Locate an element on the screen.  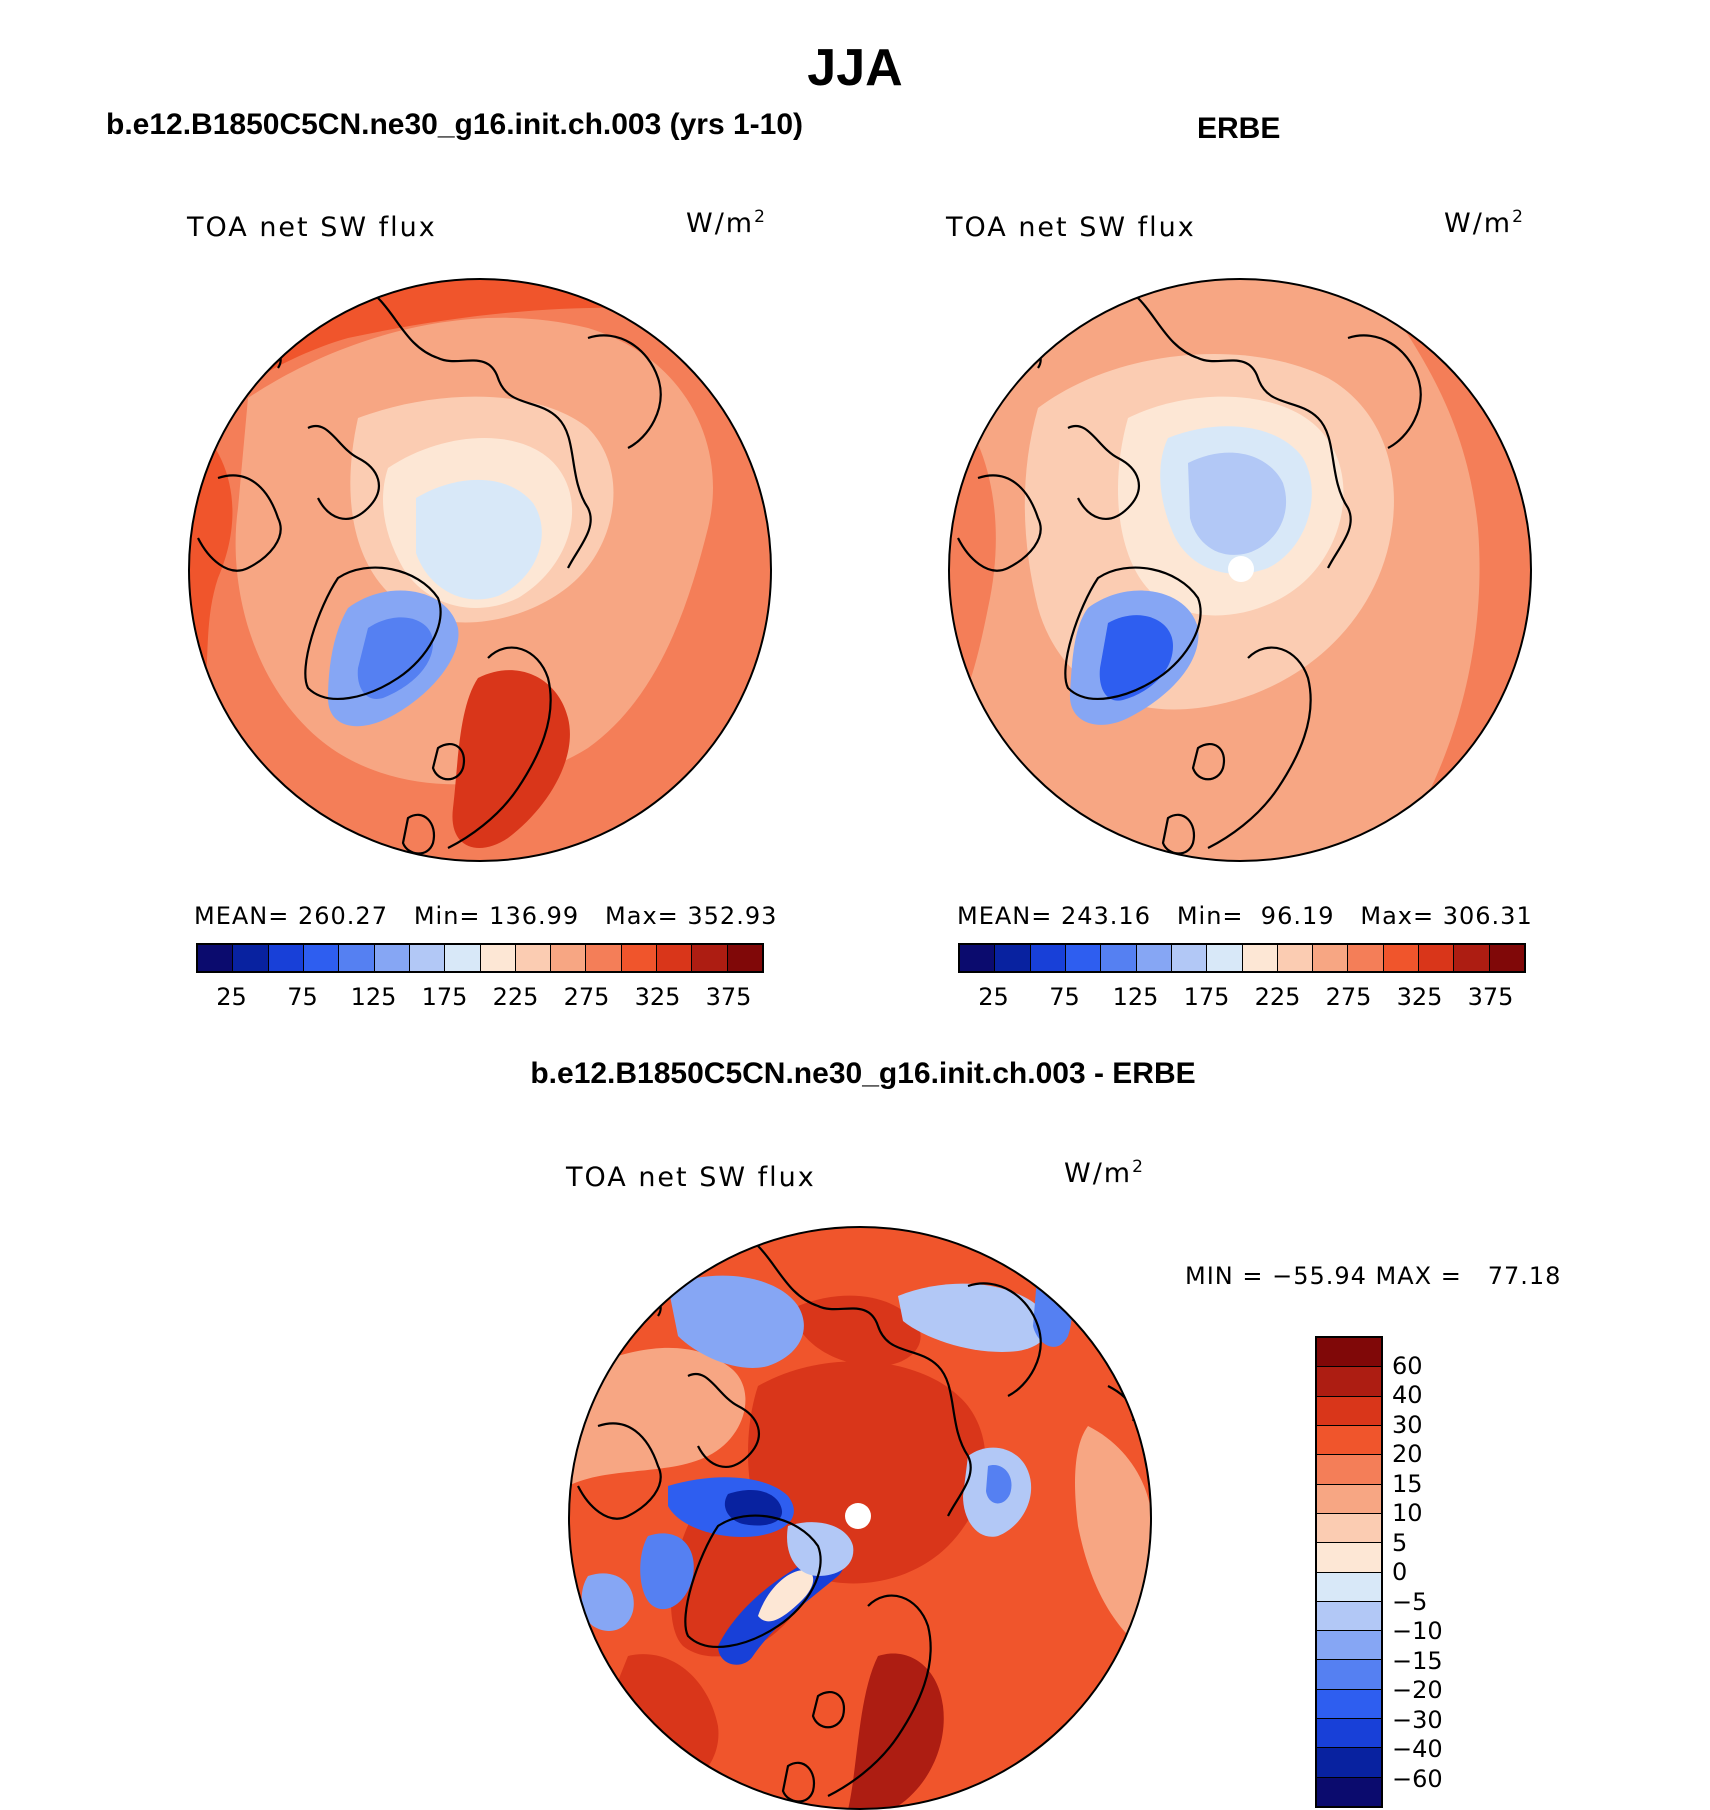
obs-map-border is located at coordinates (1240, 570).